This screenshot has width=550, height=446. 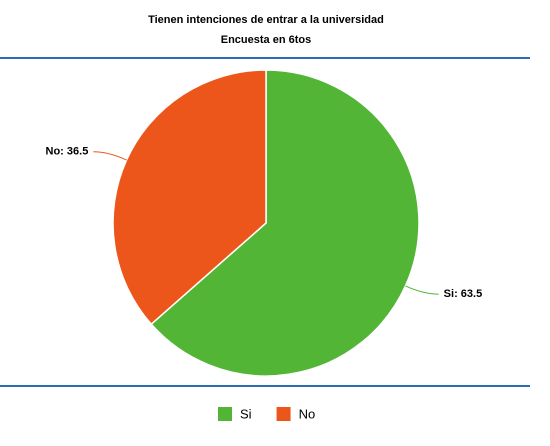 What do you see at coordinates (266, 40) in the screenshot?
I see `chart-subtitle: Encuesta en 6tos` at bounding box center [266, 40].